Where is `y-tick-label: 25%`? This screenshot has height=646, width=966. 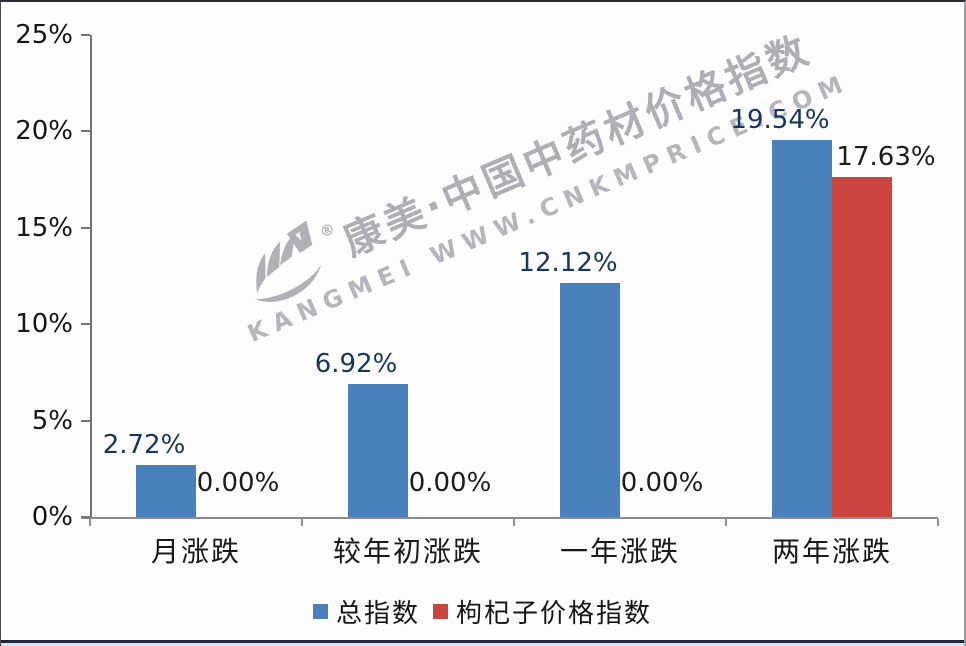
y-tick-label: 25% is located at coordinates (44, 35).